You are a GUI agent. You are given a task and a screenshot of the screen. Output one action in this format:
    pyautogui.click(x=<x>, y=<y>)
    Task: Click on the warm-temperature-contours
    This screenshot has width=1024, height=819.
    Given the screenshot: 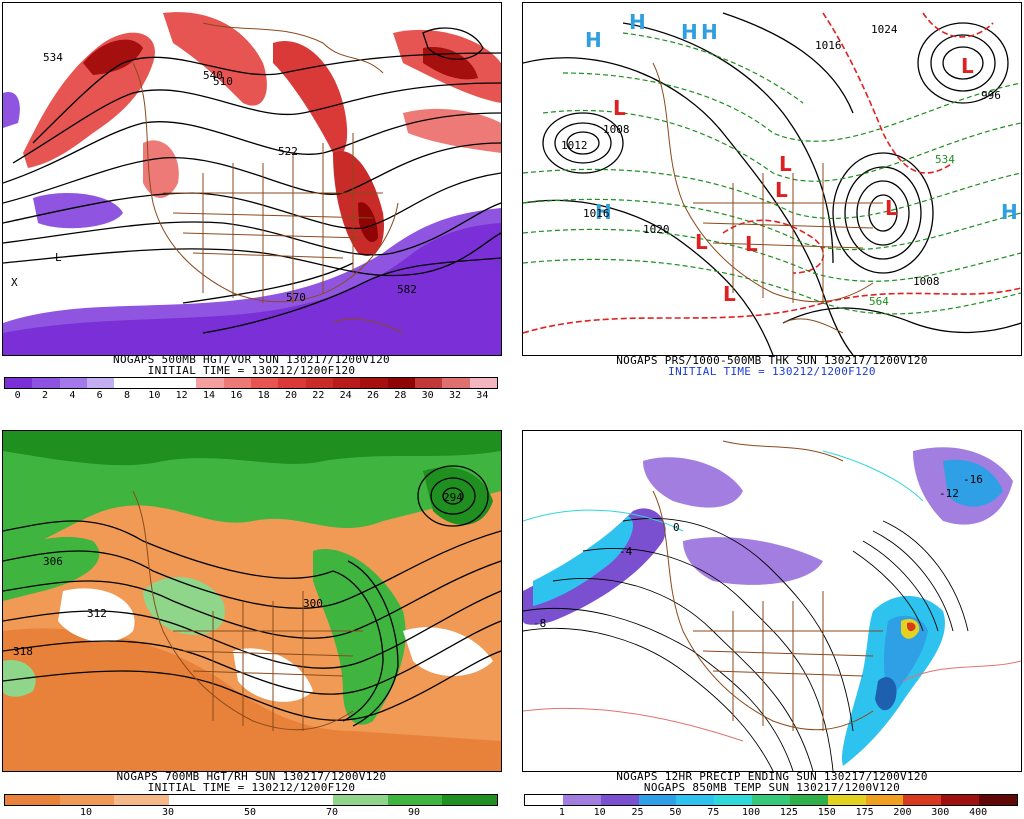 What is the action you would take?
    pyautogui.click(x=772, y=701)
    